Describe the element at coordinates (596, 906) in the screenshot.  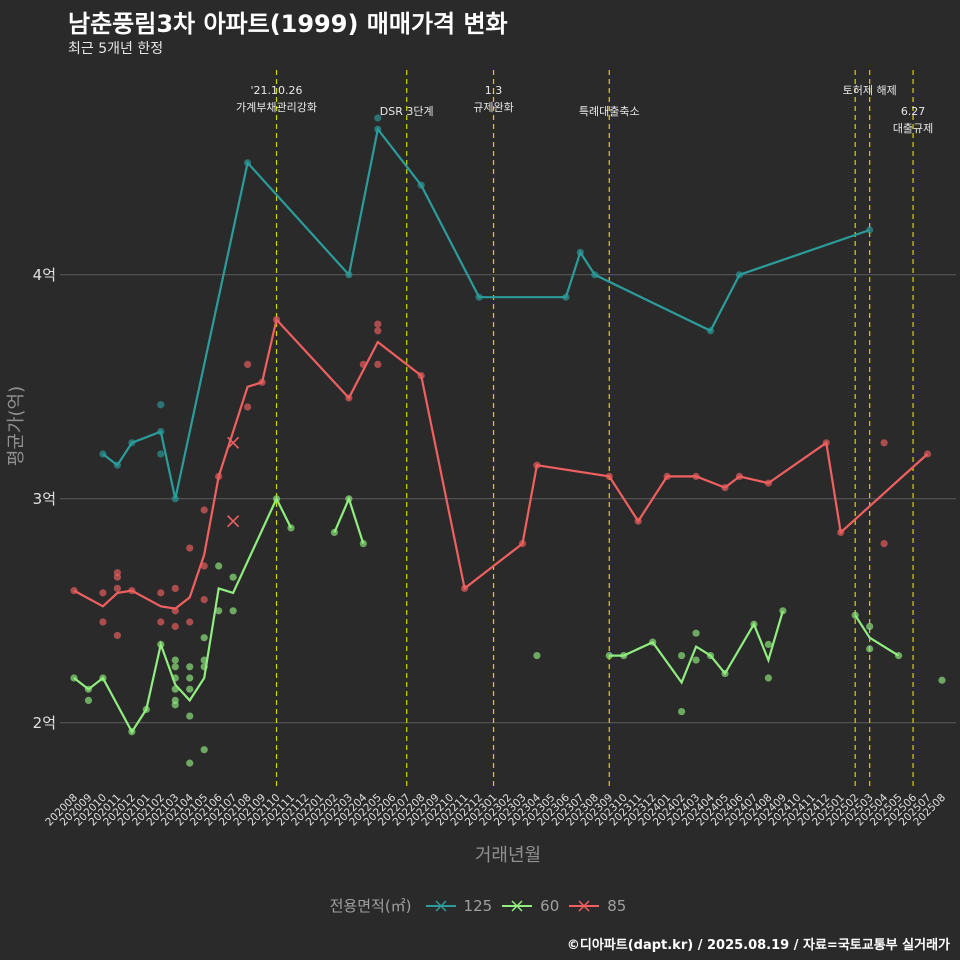
I see `legend-item-85: 85` at that location.